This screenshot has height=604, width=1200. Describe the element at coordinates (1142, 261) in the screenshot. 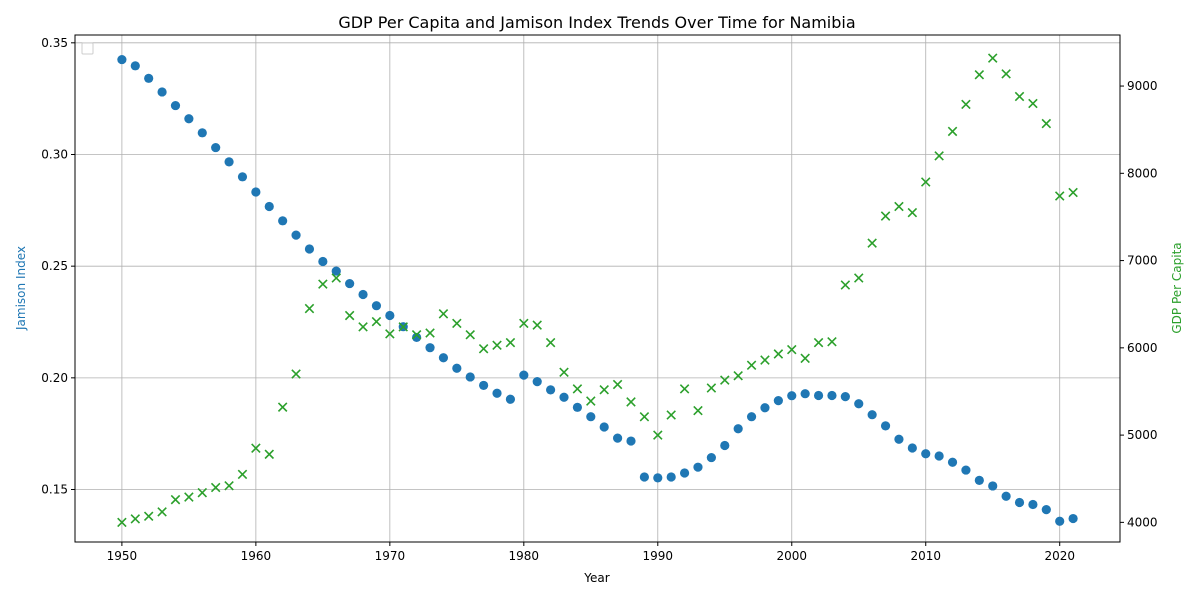

I see `right-y-tick-label: 7000` at that location.